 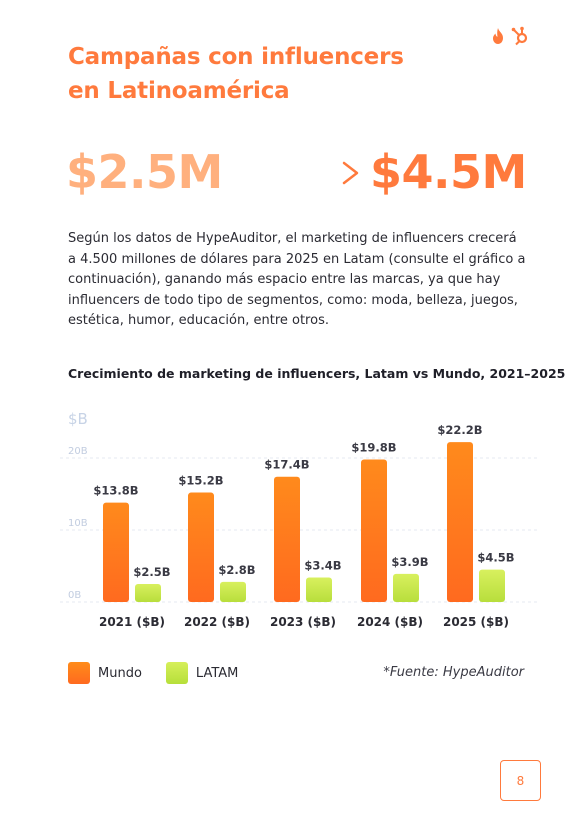 I want to click on data-label-mundo: $13.8B, so click(x=115, y=491).